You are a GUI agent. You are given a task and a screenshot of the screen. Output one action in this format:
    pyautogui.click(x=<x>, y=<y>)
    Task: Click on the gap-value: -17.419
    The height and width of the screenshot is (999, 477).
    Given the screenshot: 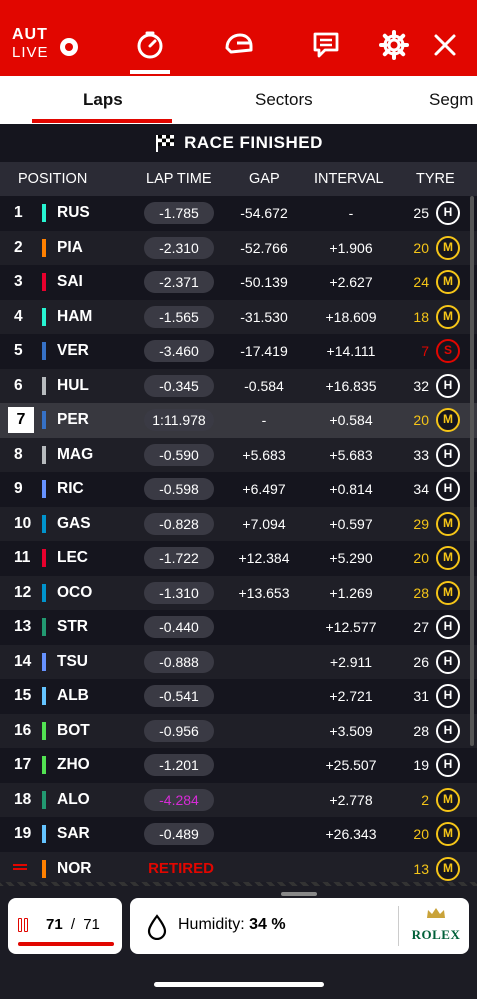 What is the action you would take?
    pyautogui.click(x=264, y=351)
    